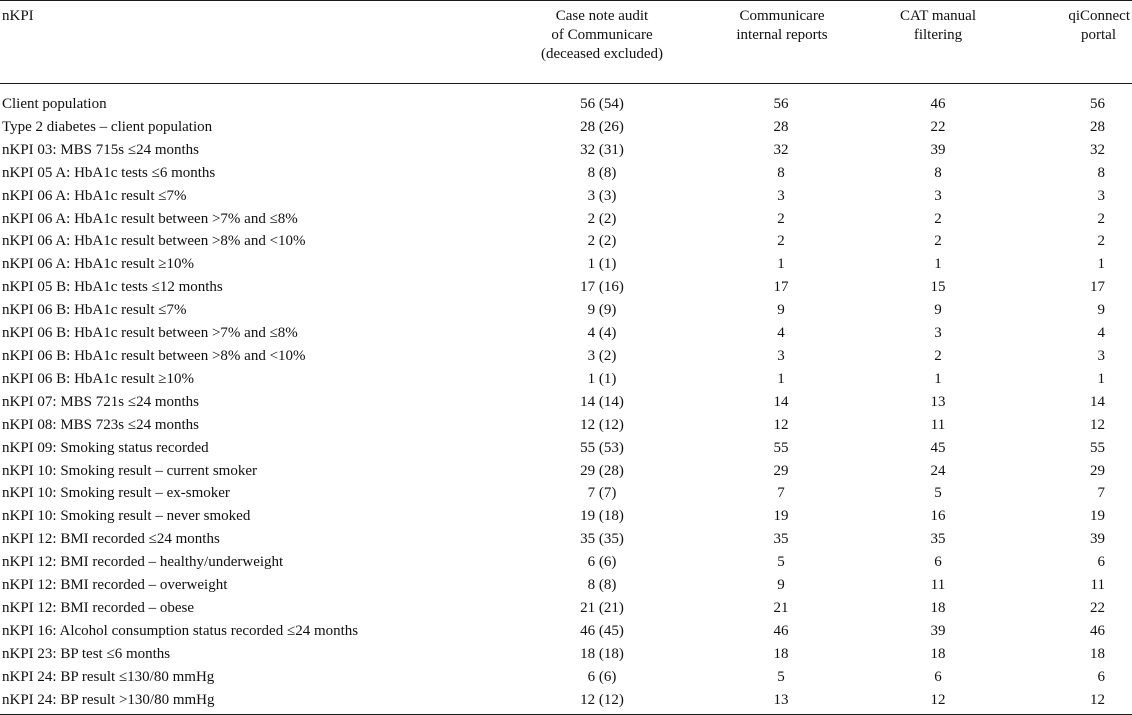 This screenshot has height=715, width=1132. What do you see at coordinates (602, 493) in the screenshot?
I see `cell-case-note-audit: 7 (7)` at bounding box center [602, 493].